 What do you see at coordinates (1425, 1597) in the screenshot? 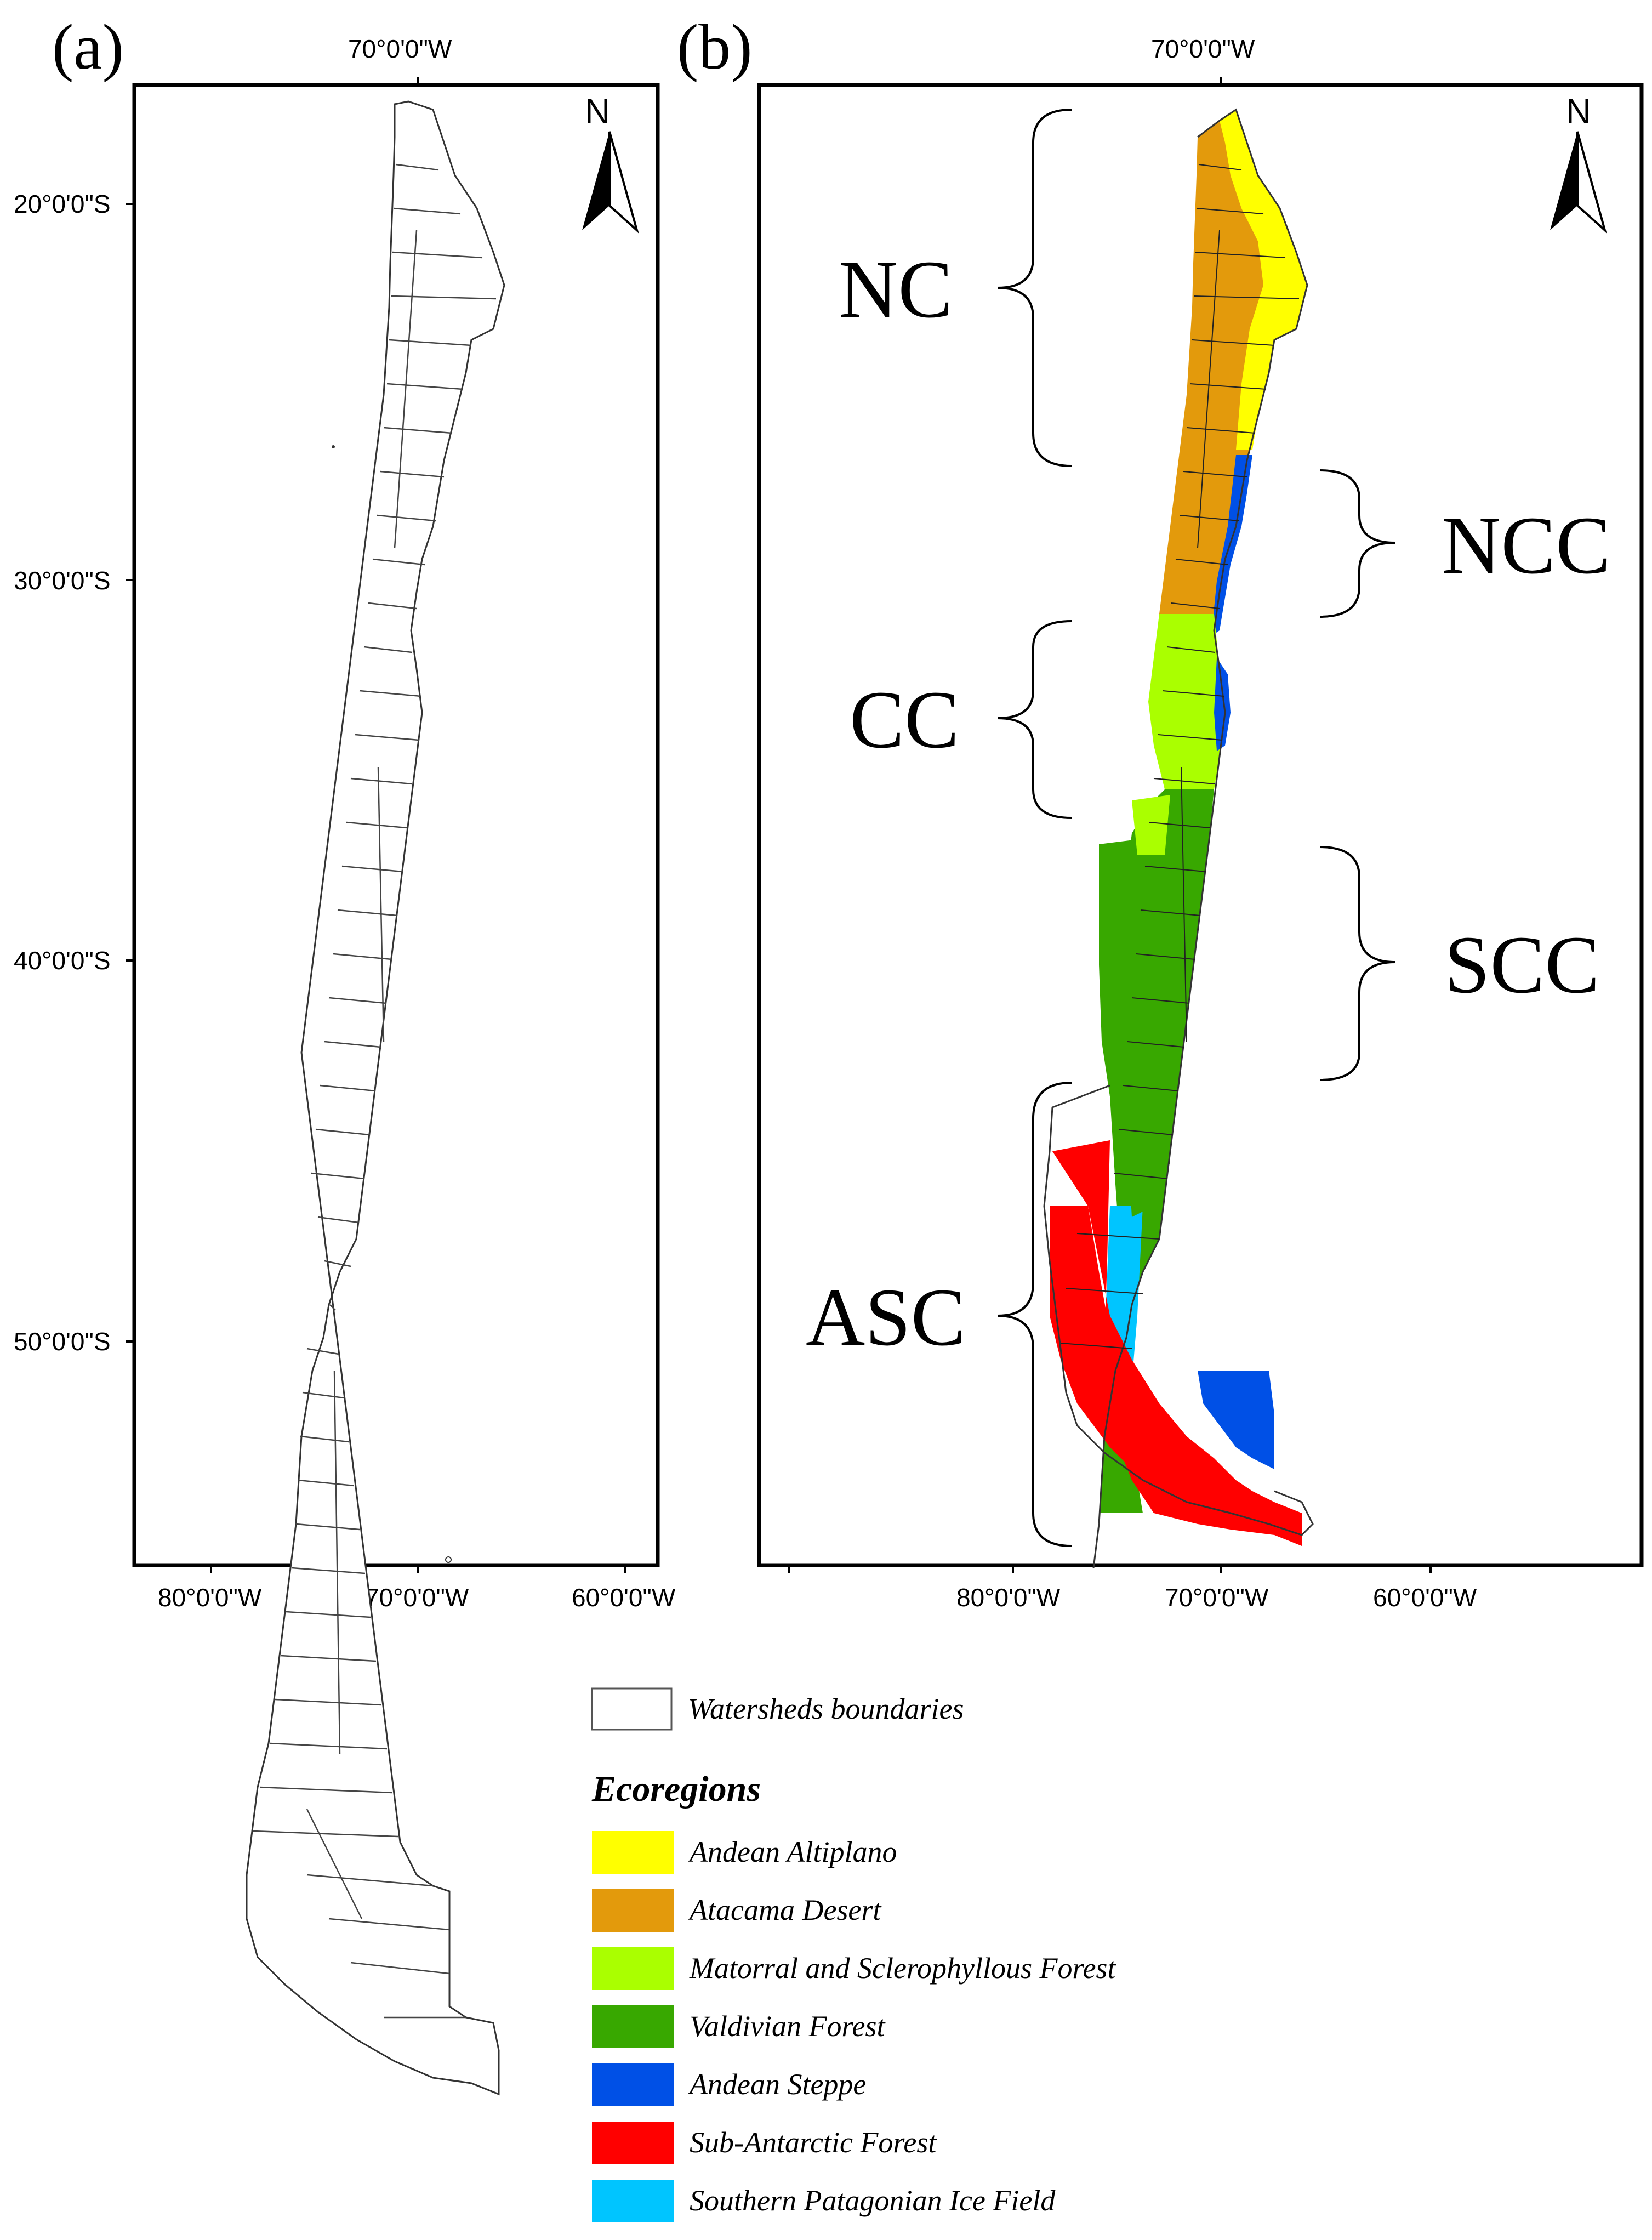
I see `panel-b-lon-label-60: 60°0'0"W` at bounding box center [1425, 1597].